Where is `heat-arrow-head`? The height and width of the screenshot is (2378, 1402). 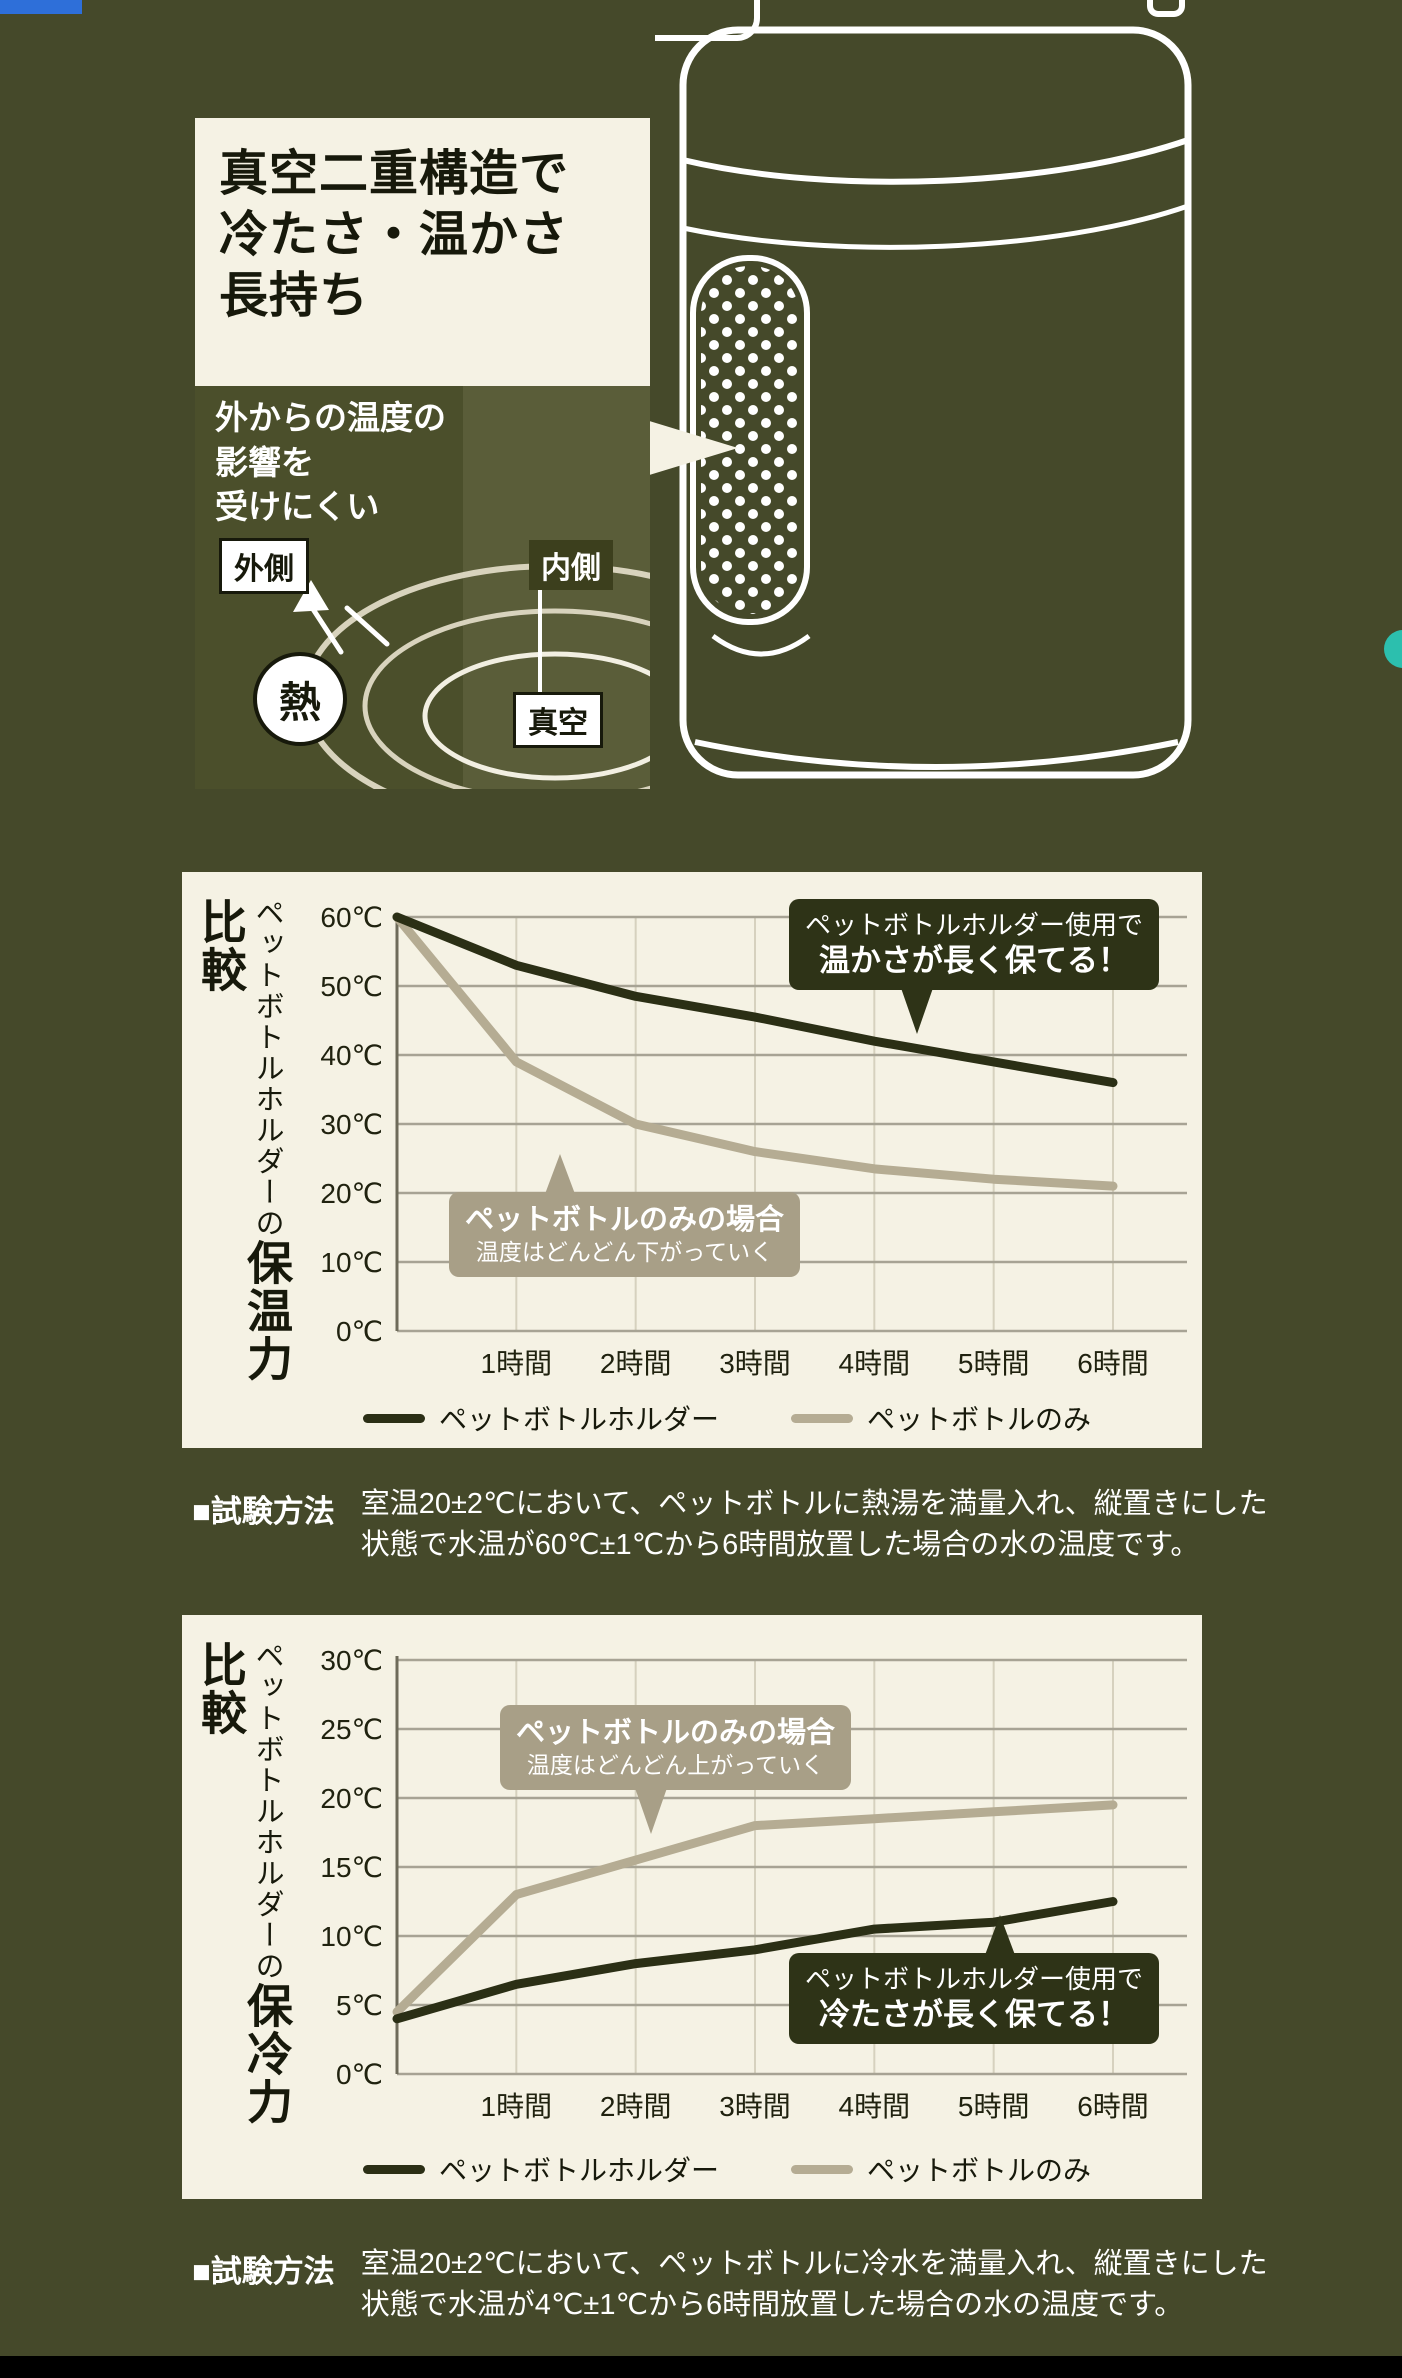 heat-arrow-head is located at coordinates (311, 596).